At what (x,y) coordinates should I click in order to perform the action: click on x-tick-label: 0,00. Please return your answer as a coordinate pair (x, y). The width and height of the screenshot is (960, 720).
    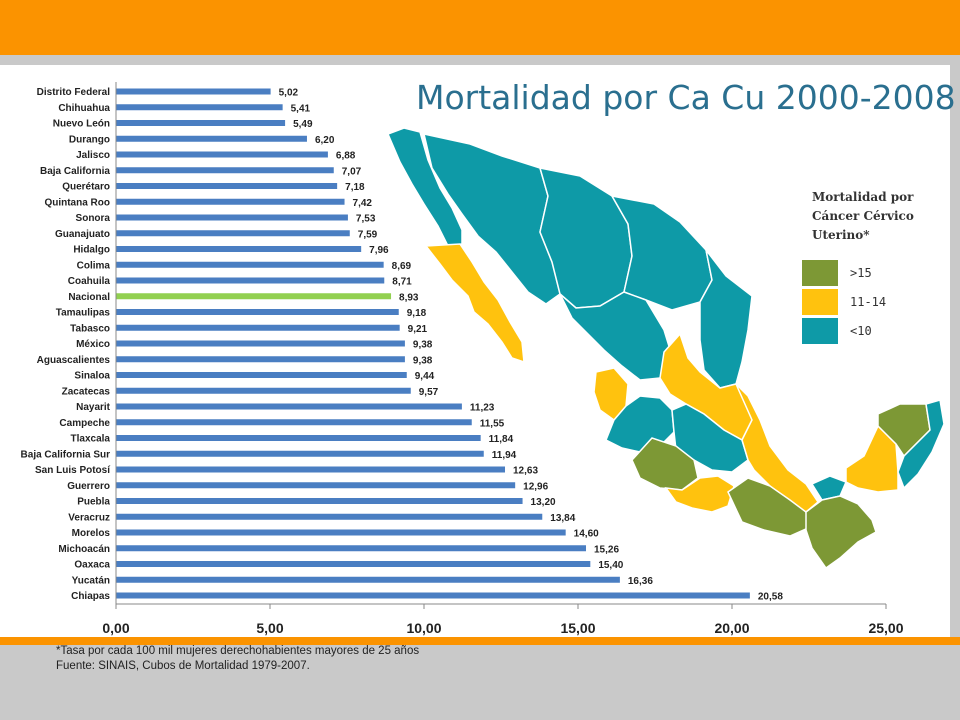
    Looking at the image, I should click on (115, 628).